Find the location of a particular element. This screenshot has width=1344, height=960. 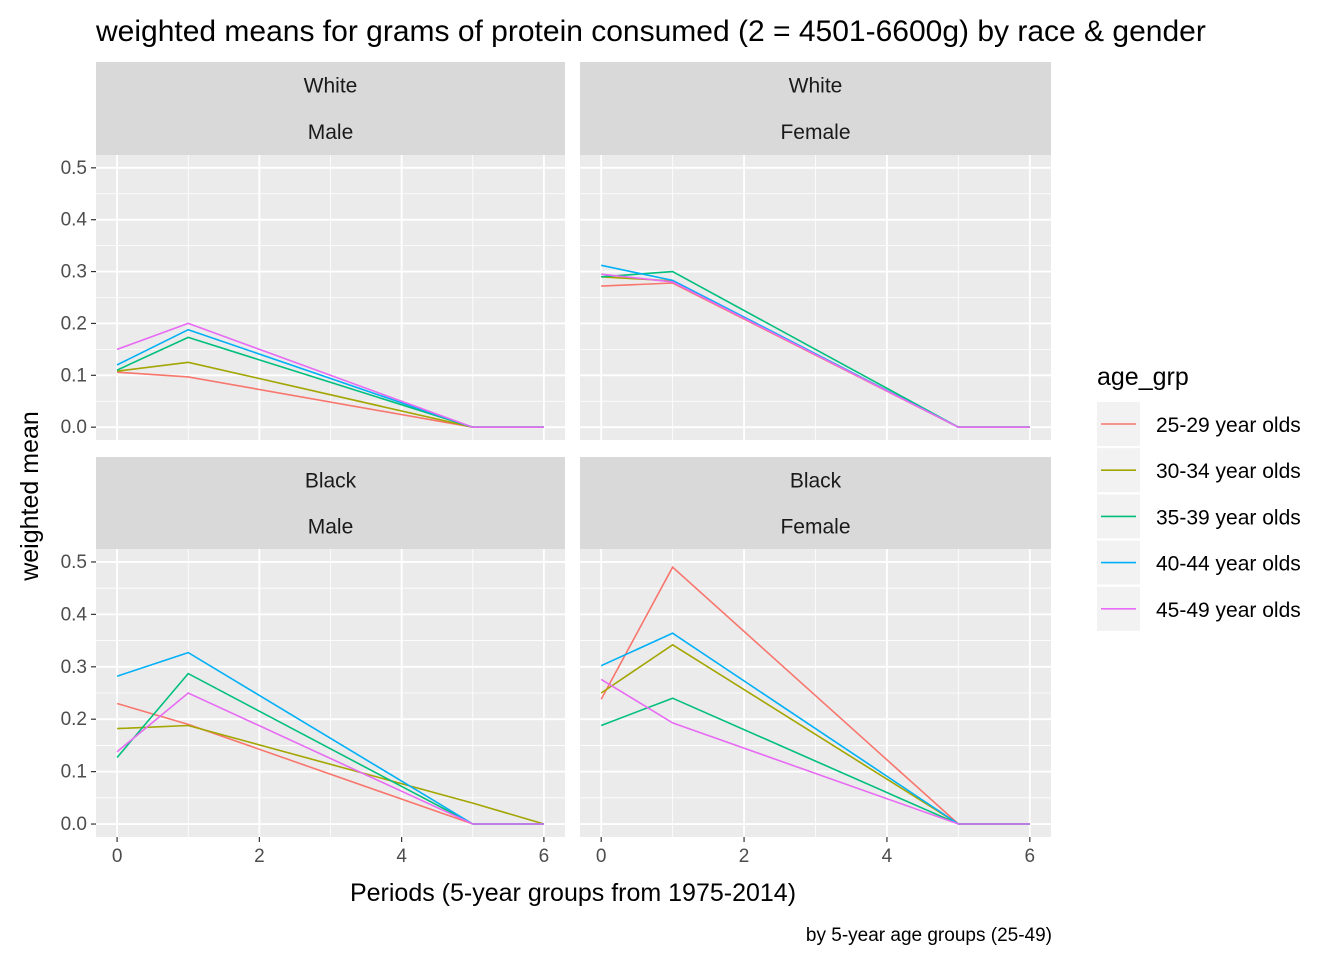

legend-entry: 45-49 year olds is located at coordinates (1199, 608).